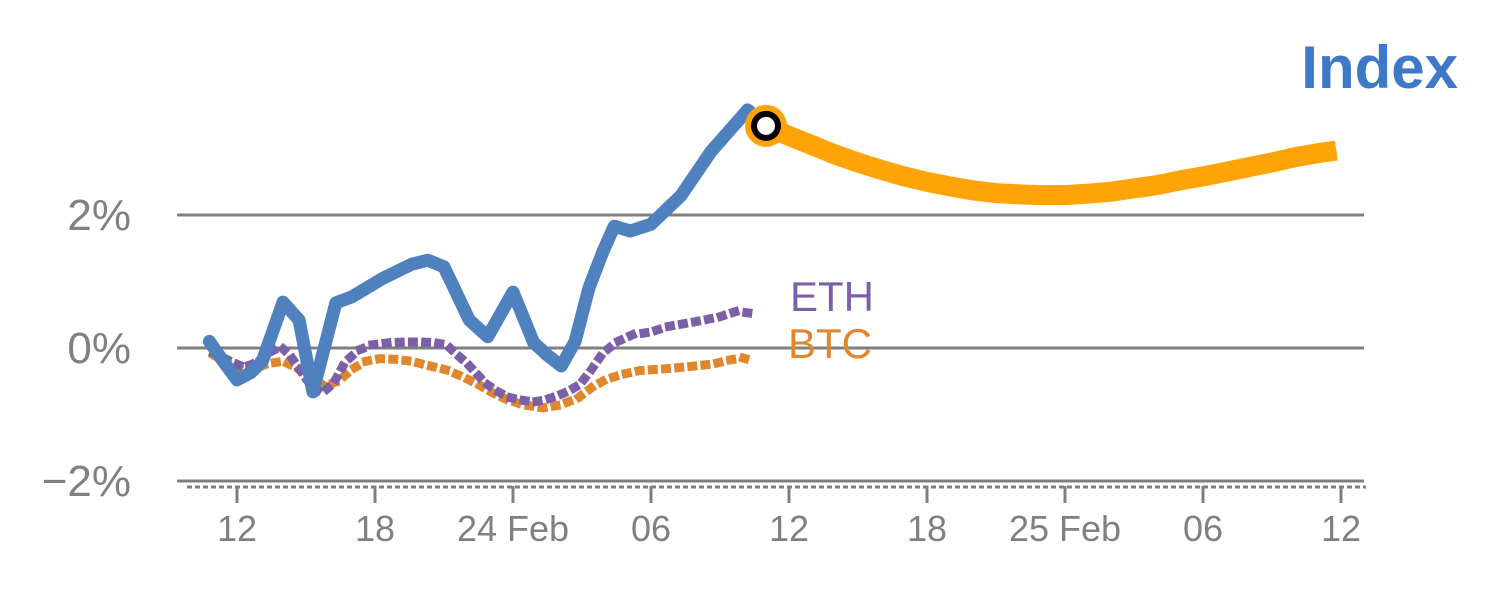  What do you see at coordinates (99, 348) in the screenshot?
I see `y-tick-label: 0%` at bounding box center [99, 348].